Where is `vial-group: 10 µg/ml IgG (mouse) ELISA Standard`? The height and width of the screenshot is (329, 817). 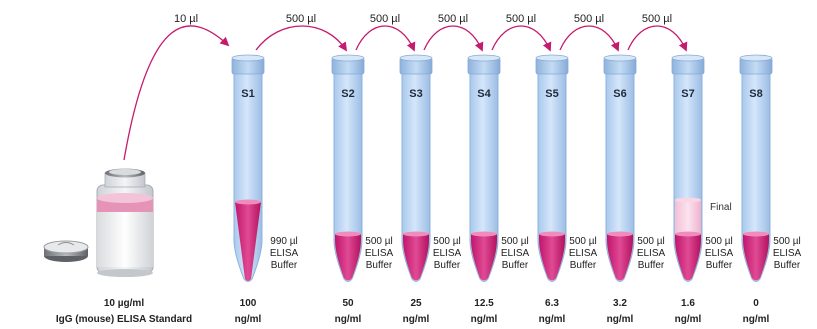
vial-group: 10 µg/ml IgG (mouse) ELISA Standard is located at coordinates (117, 246).